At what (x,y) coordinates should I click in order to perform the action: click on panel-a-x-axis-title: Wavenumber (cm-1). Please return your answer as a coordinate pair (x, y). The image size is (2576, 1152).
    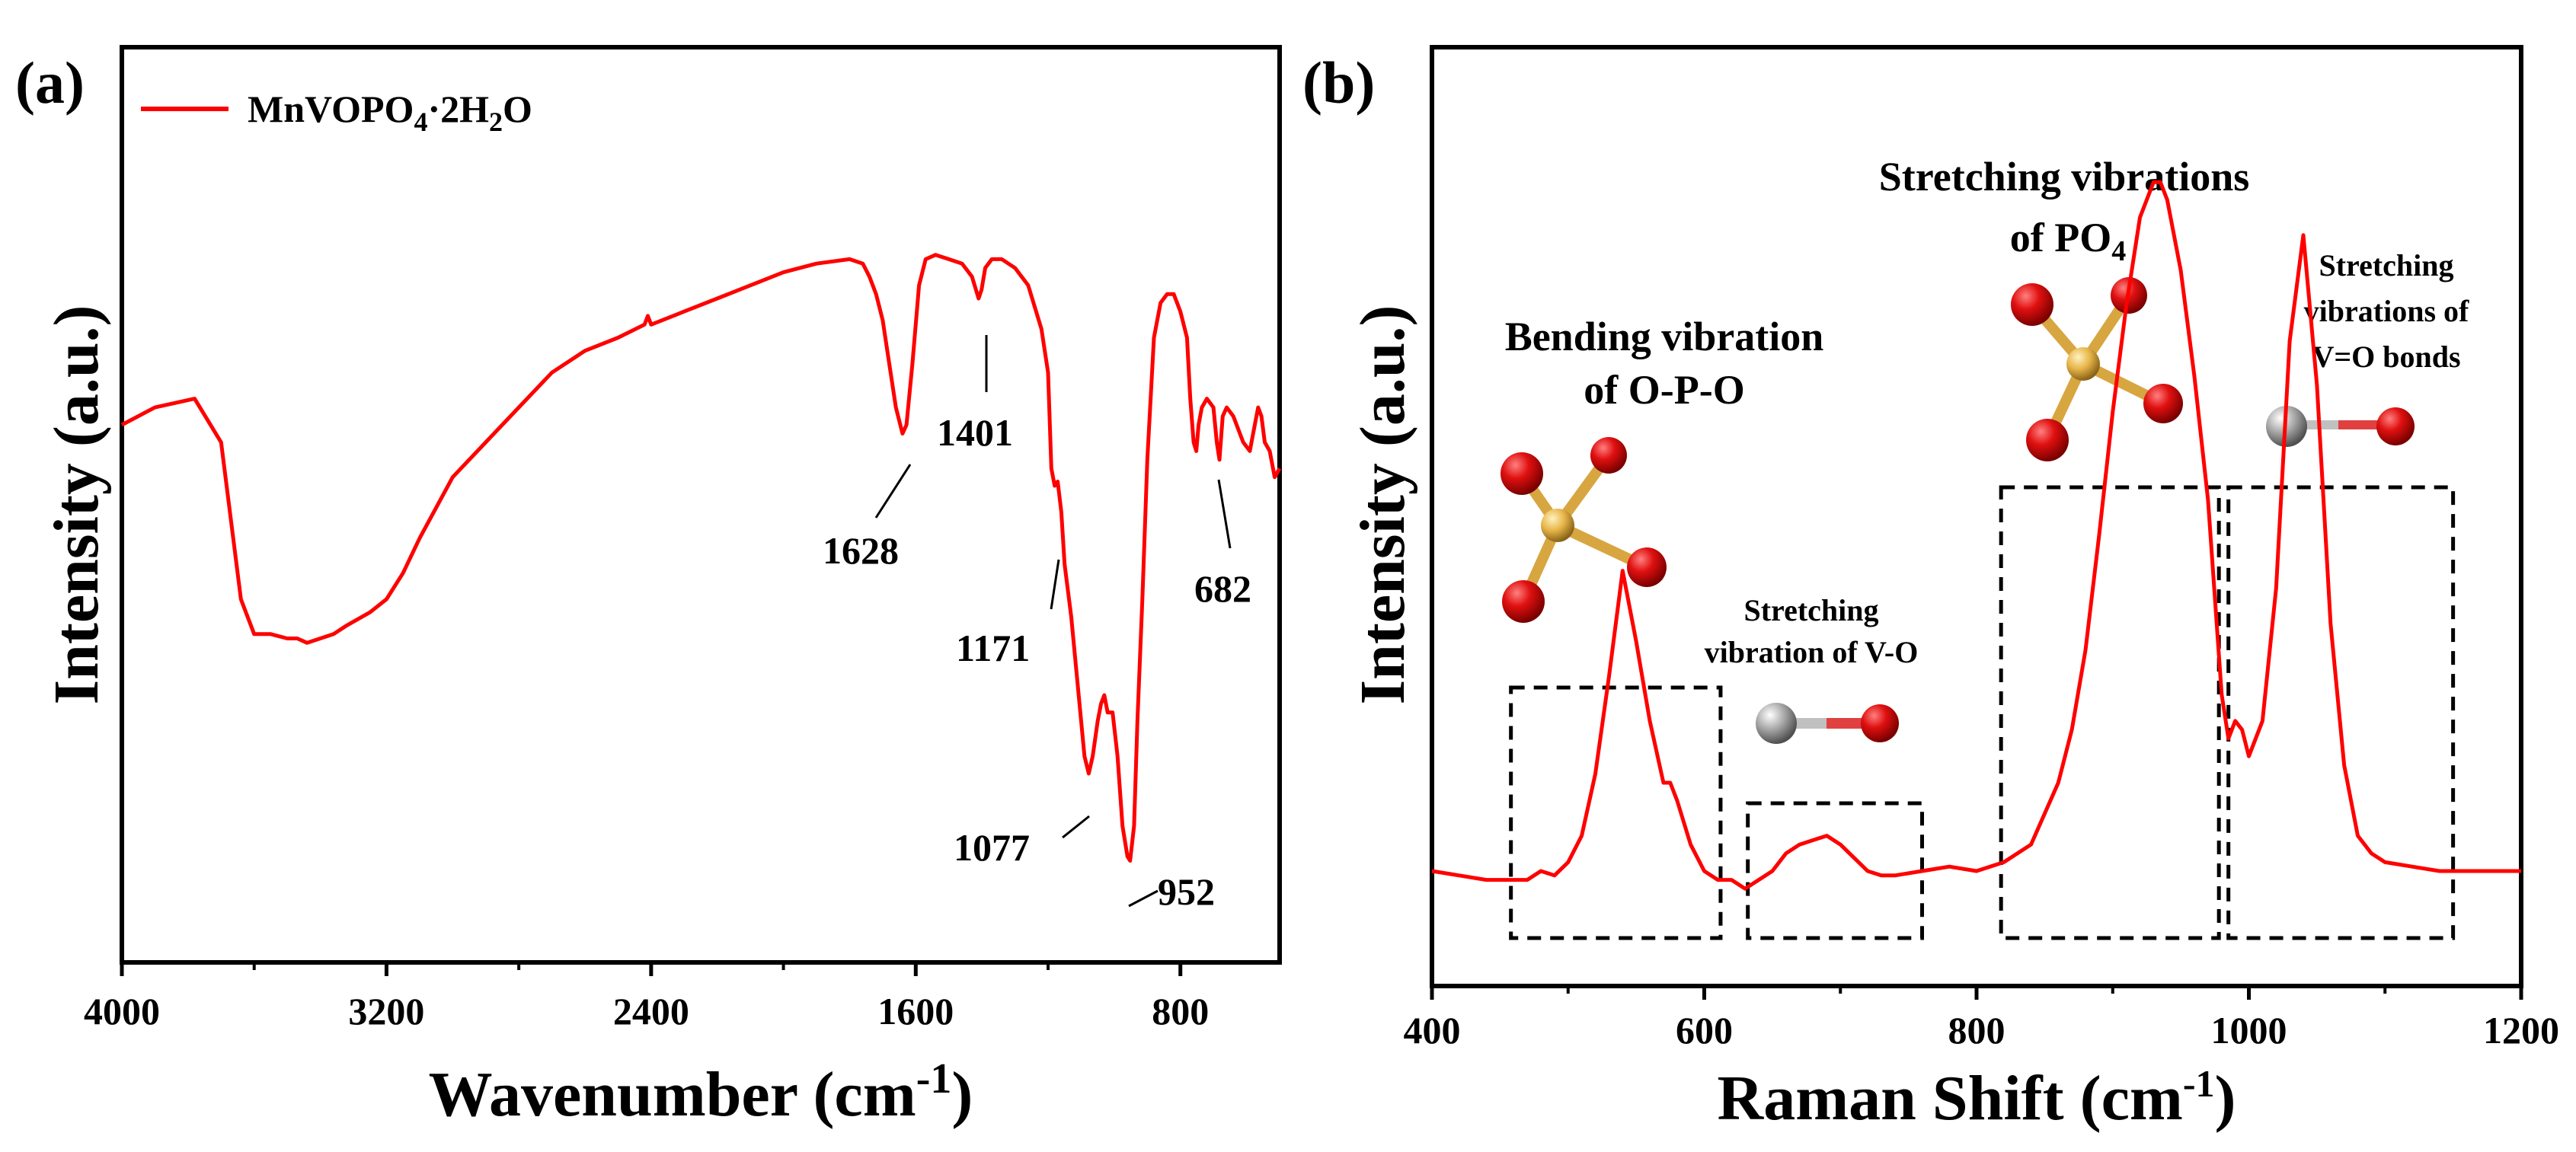
    Looking at the image, I should click on (701, 1092).